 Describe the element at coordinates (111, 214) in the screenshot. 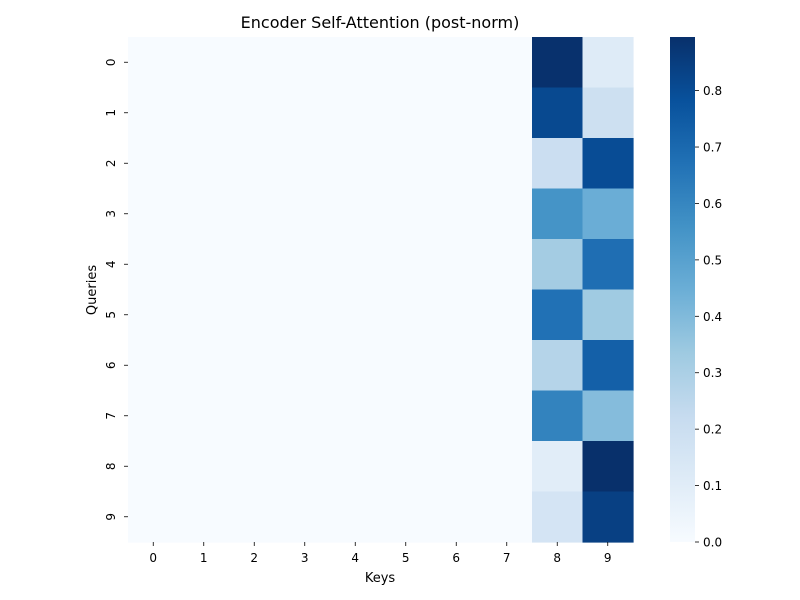

I see `y-tick-label: 3` at that location.